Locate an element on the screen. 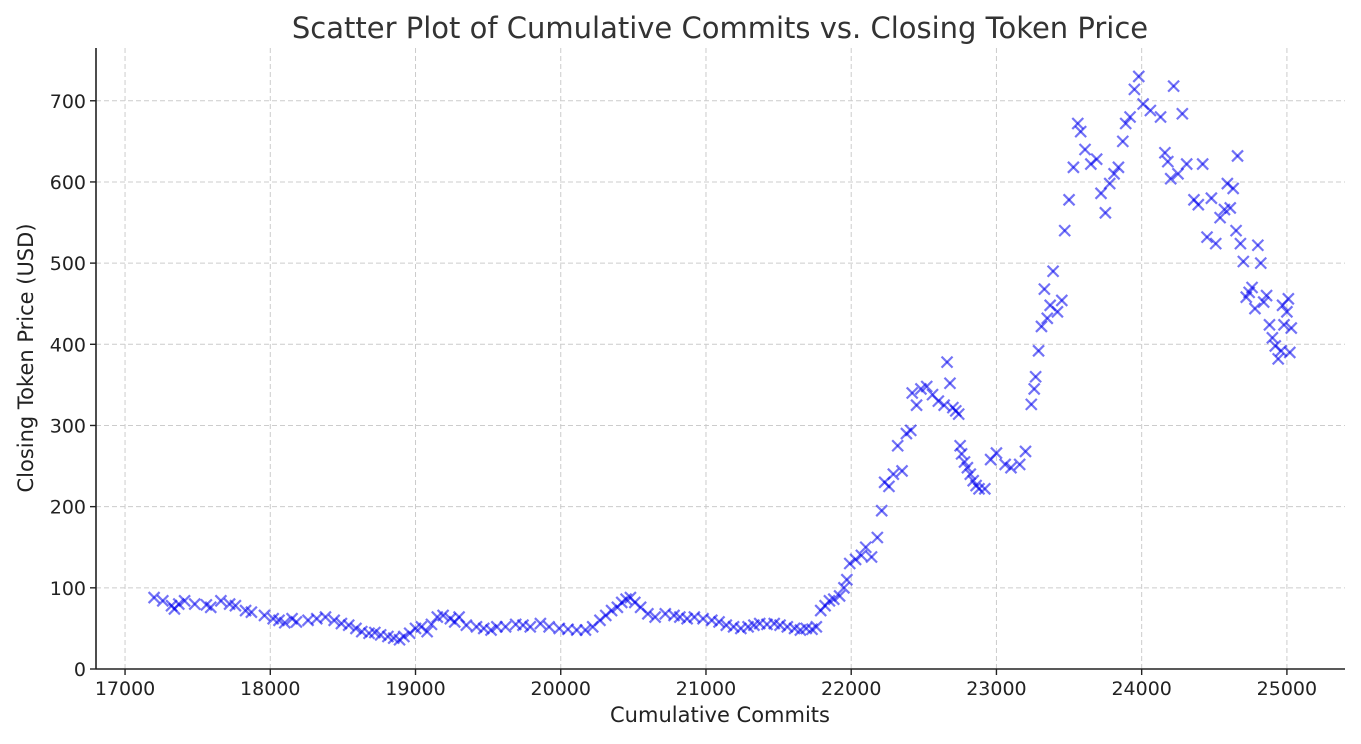 The width and height of the screenshot is (1361, 744). x-tick-label: 25000 is located at coordinates (1287, 689).